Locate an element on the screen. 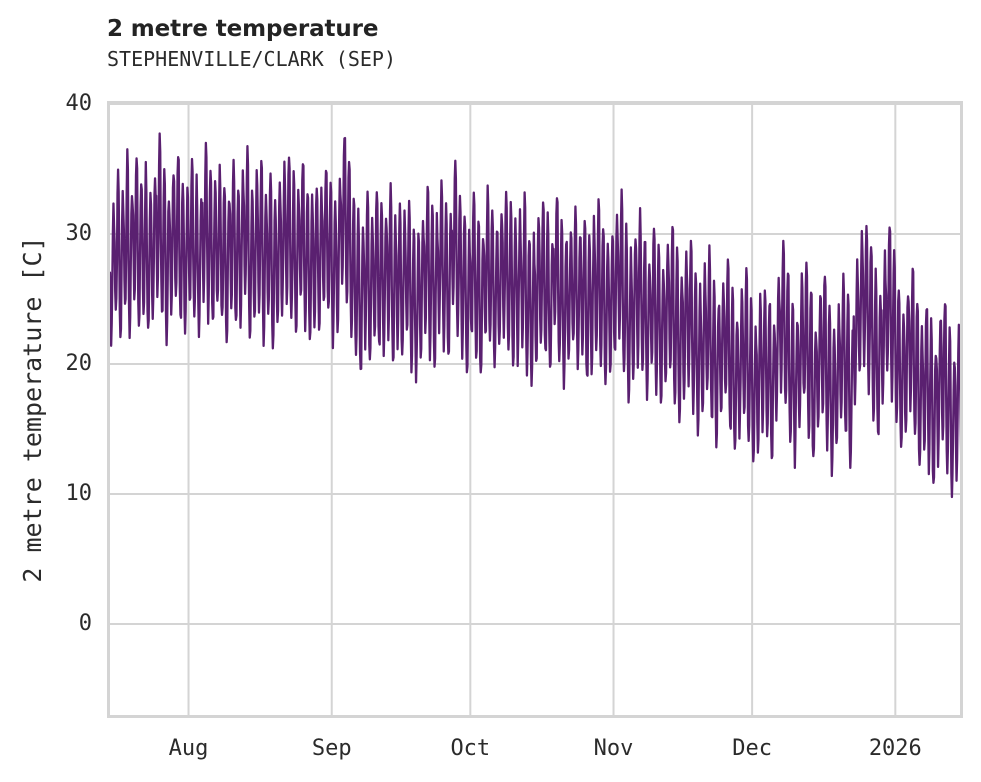  x-tick-label: Dec is located at coordinates (752, 748).